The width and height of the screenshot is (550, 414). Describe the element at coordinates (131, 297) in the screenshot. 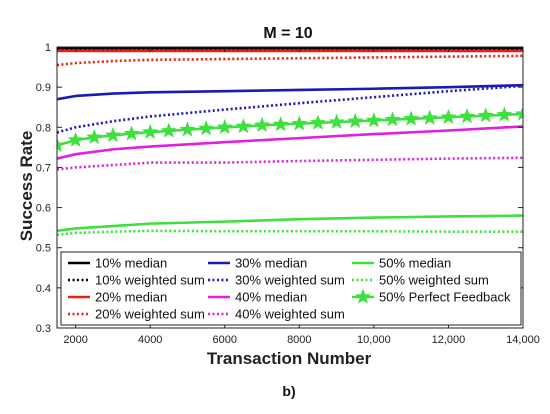

I see `legend-label: 20% median` at that location.